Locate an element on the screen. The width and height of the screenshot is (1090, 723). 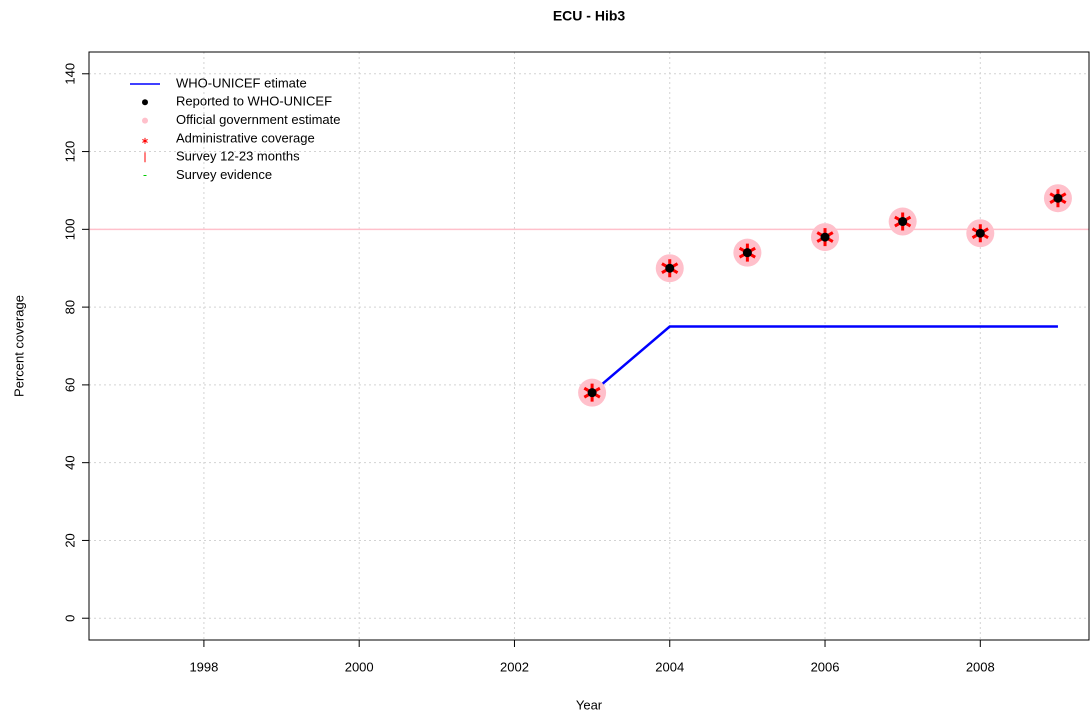
x-tick-label: 2008 is located at coordinates (980, 666).